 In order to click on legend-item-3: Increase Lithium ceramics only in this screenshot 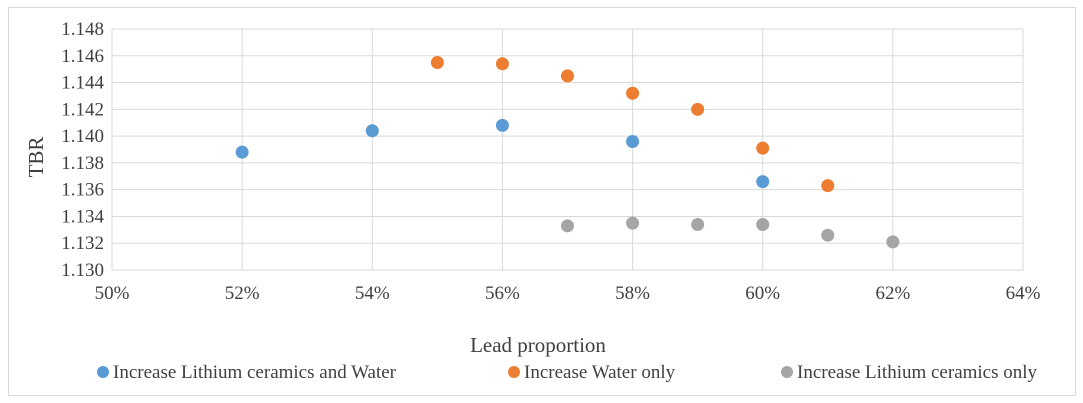, I will do `click(909, 372)`.